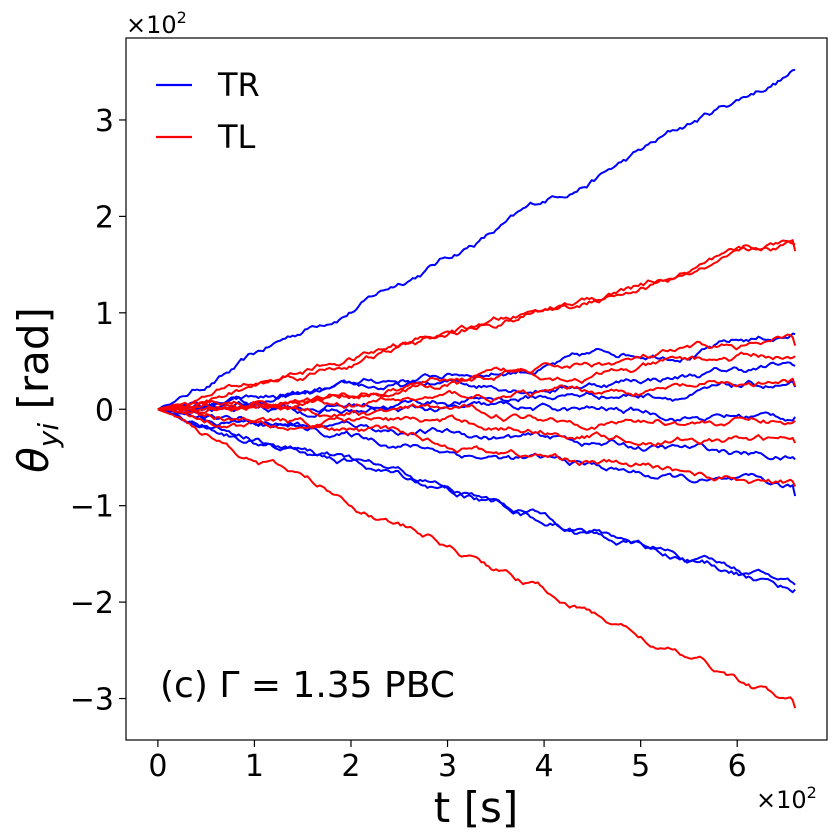  Describe the element at coordinates (350, 766) in the screenshot. I see `x-tick-label: 2` at that location.